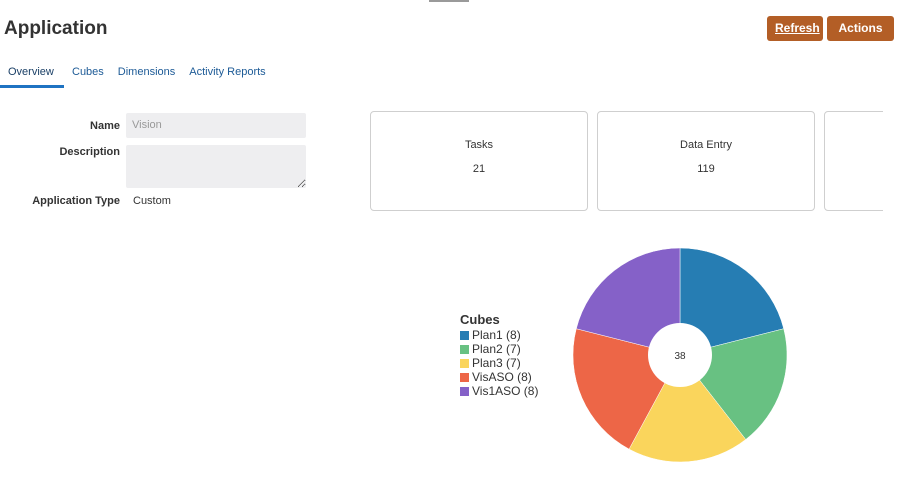  What do you see at coordinates (496, 349) in the screenshot?
I see `legend-label: Plan2 (7)` at bounding box center [496, 349].